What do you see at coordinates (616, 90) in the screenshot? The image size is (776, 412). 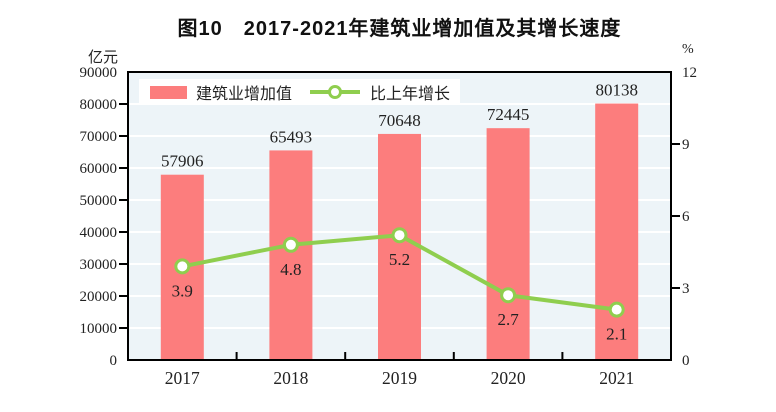 I see `bar-value-label: 80138` at bounding box center [616, 90].